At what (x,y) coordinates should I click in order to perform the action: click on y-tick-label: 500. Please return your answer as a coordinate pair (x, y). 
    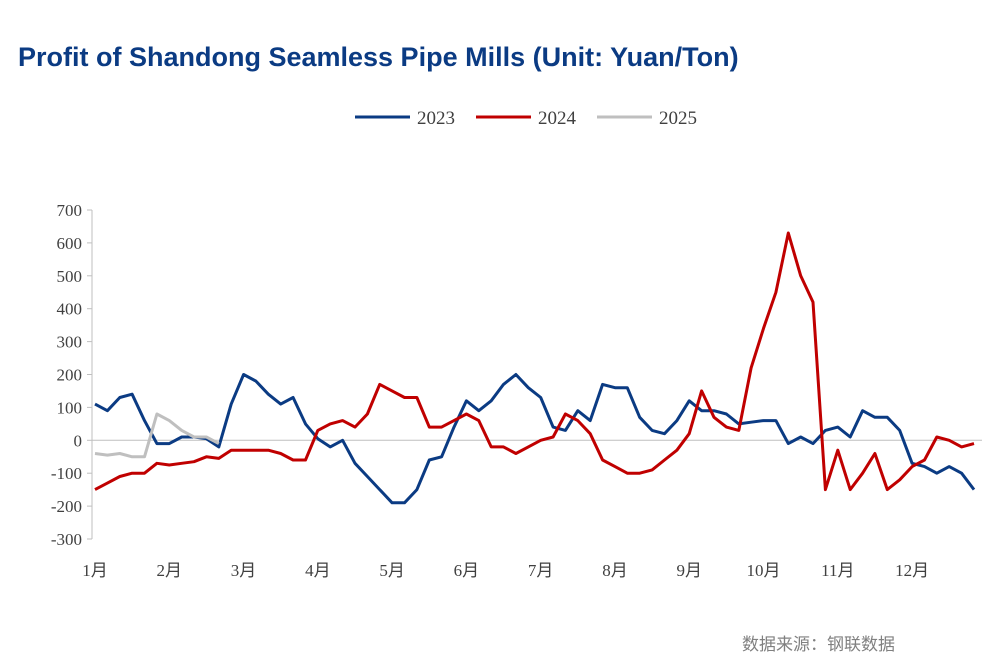
    Looking at the image, I should click on (70, 276).